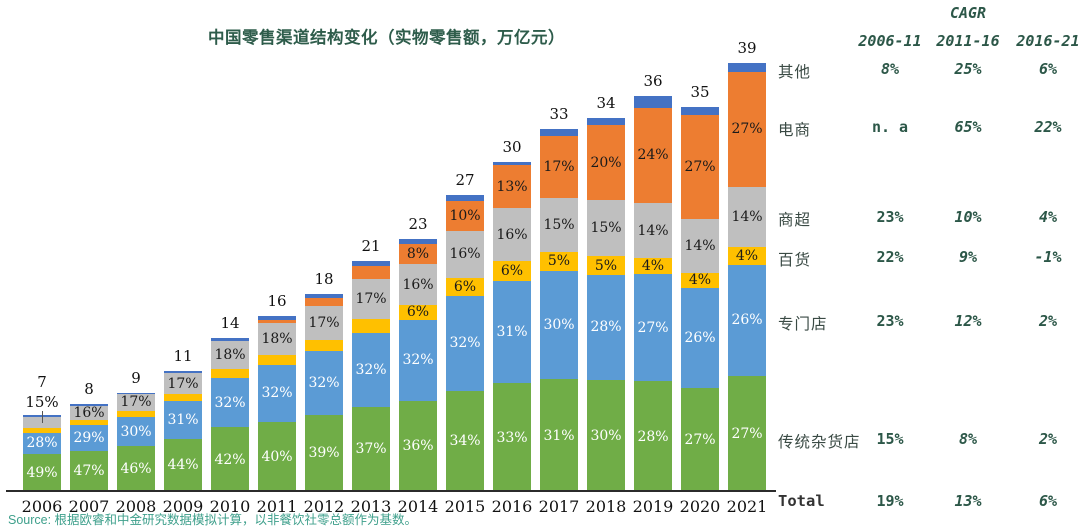 The width and height of the screenshot is (1080, 529). I want to click on segment-label: 24%, so click(653, 155).